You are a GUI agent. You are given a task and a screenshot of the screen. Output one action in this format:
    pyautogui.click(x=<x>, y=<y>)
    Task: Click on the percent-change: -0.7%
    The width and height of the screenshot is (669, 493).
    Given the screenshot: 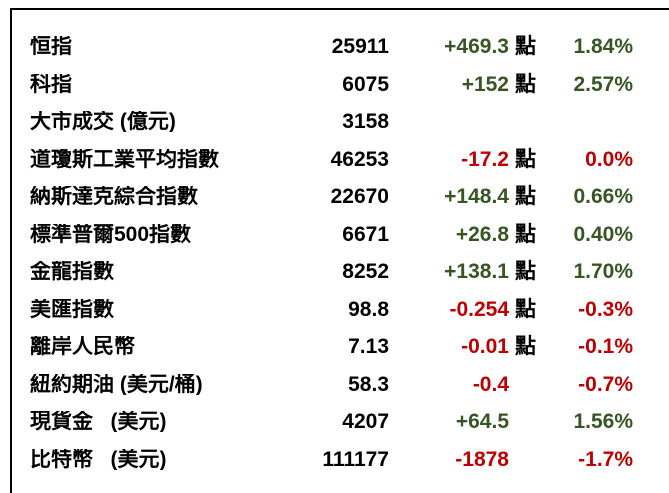 What is the action you would take?
    pyautogui.click(x=605, y=384)
    